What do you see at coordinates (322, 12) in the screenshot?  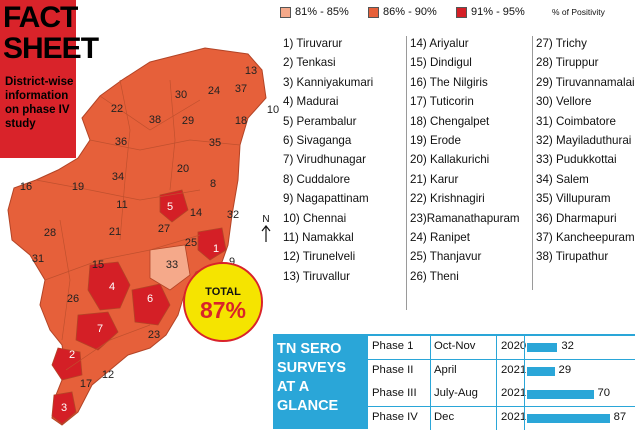 I see `legend-label-low: 81% - 85%` at bounding box center [322, 12].